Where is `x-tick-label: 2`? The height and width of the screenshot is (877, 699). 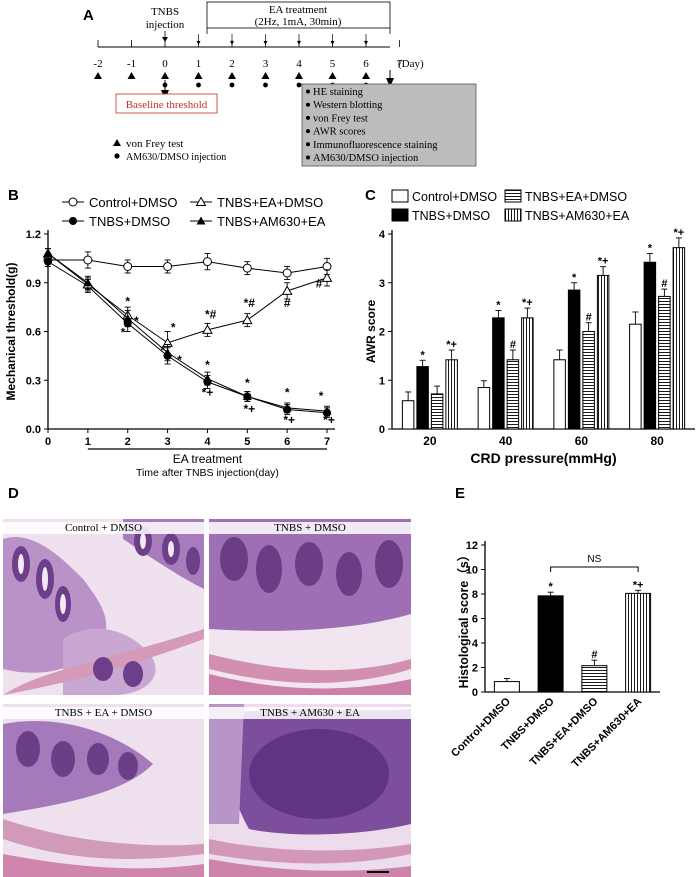
x-tick-label: 2 is located at coordinates (128, 442).